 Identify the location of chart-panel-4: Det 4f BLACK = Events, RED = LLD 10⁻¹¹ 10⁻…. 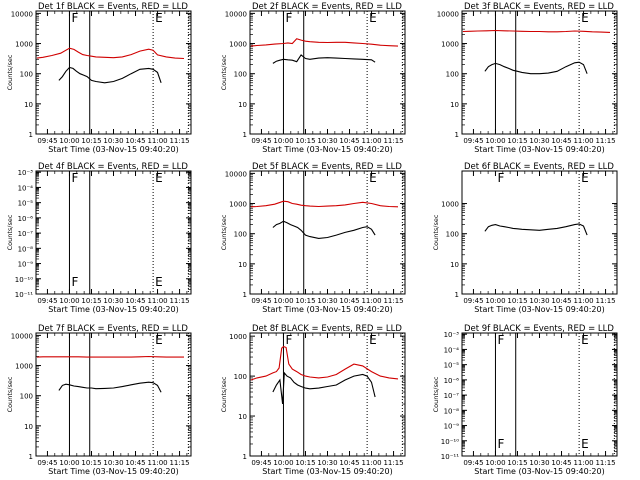
(99, 238).